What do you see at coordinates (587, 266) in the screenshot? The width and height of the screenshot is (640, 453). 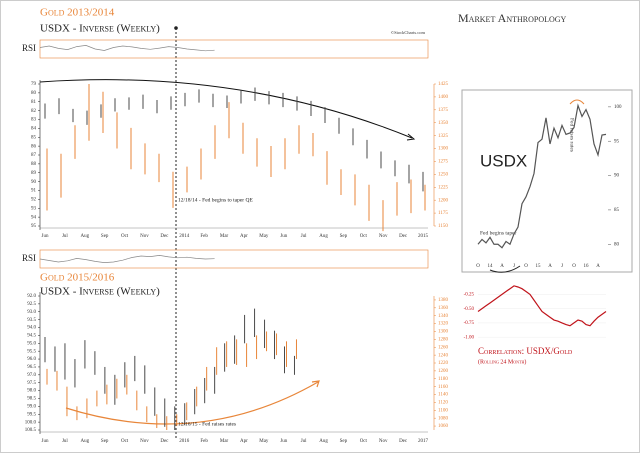 I see `x-tick-label: 16` at bounding box center [587, 266].